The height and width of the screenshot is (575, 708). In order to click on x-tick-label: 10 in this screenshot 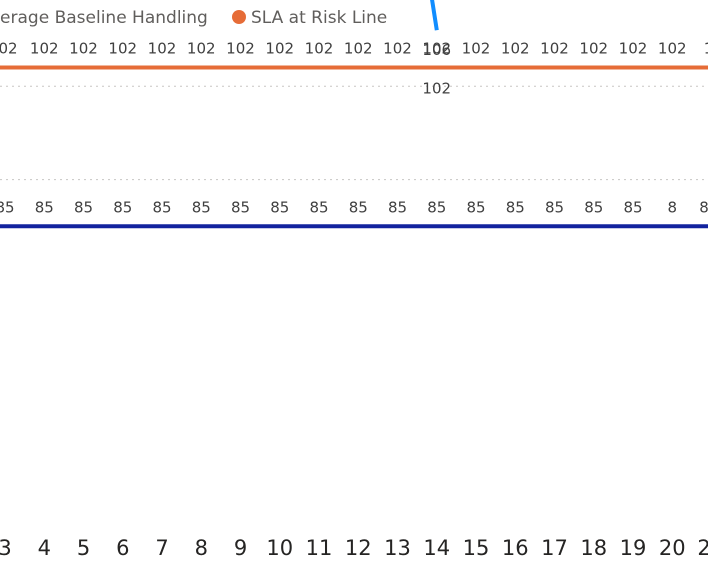, I will do `click(279, 548)`.